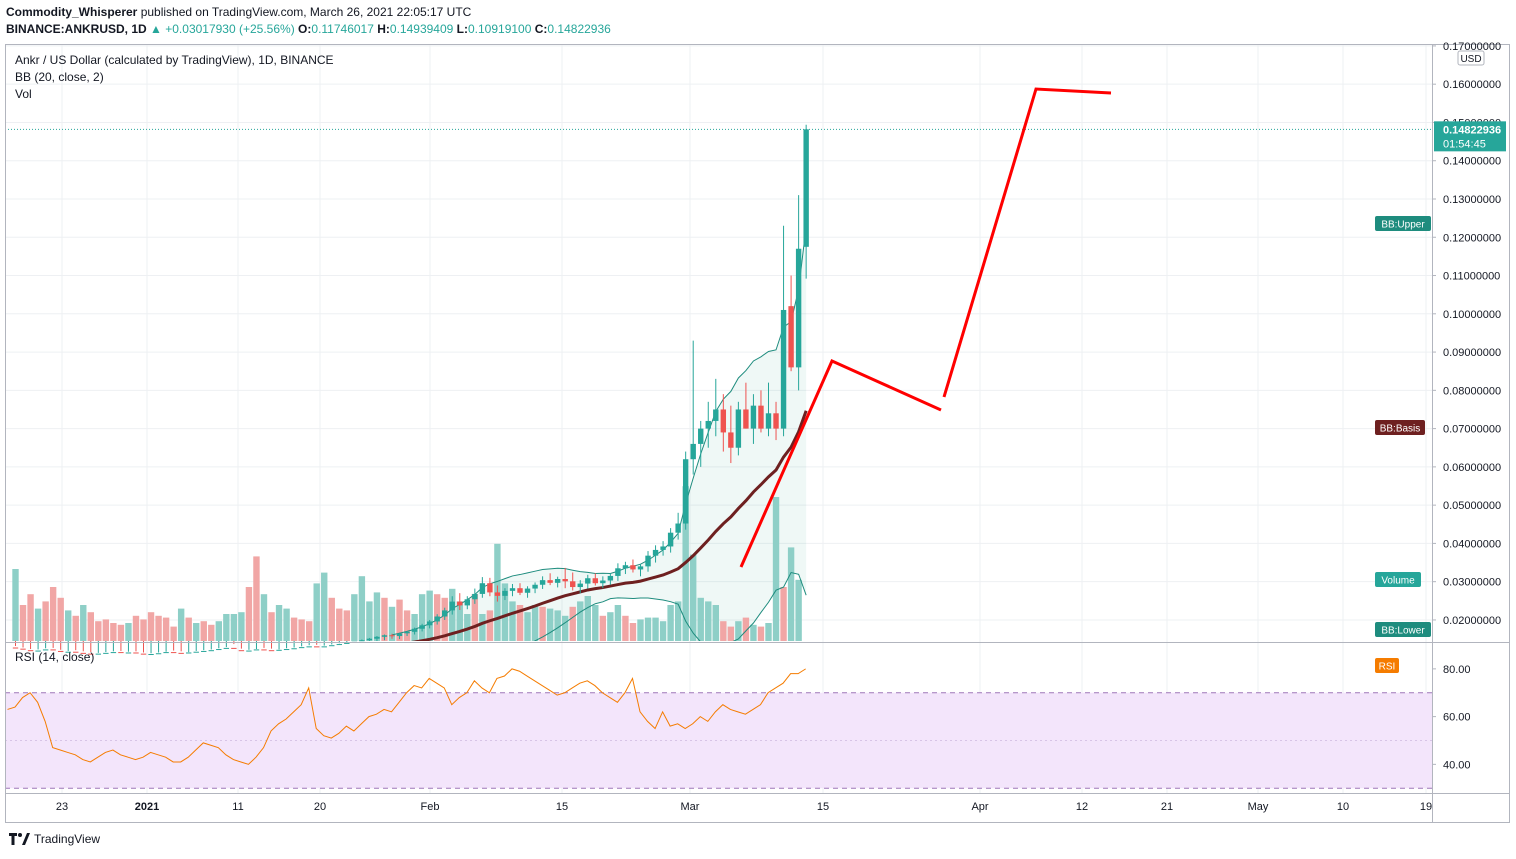  What do you see at coordinates (19, 839) in the screenshot?
I see `tradingview-logo-icon` at bounding box center [19, 839].